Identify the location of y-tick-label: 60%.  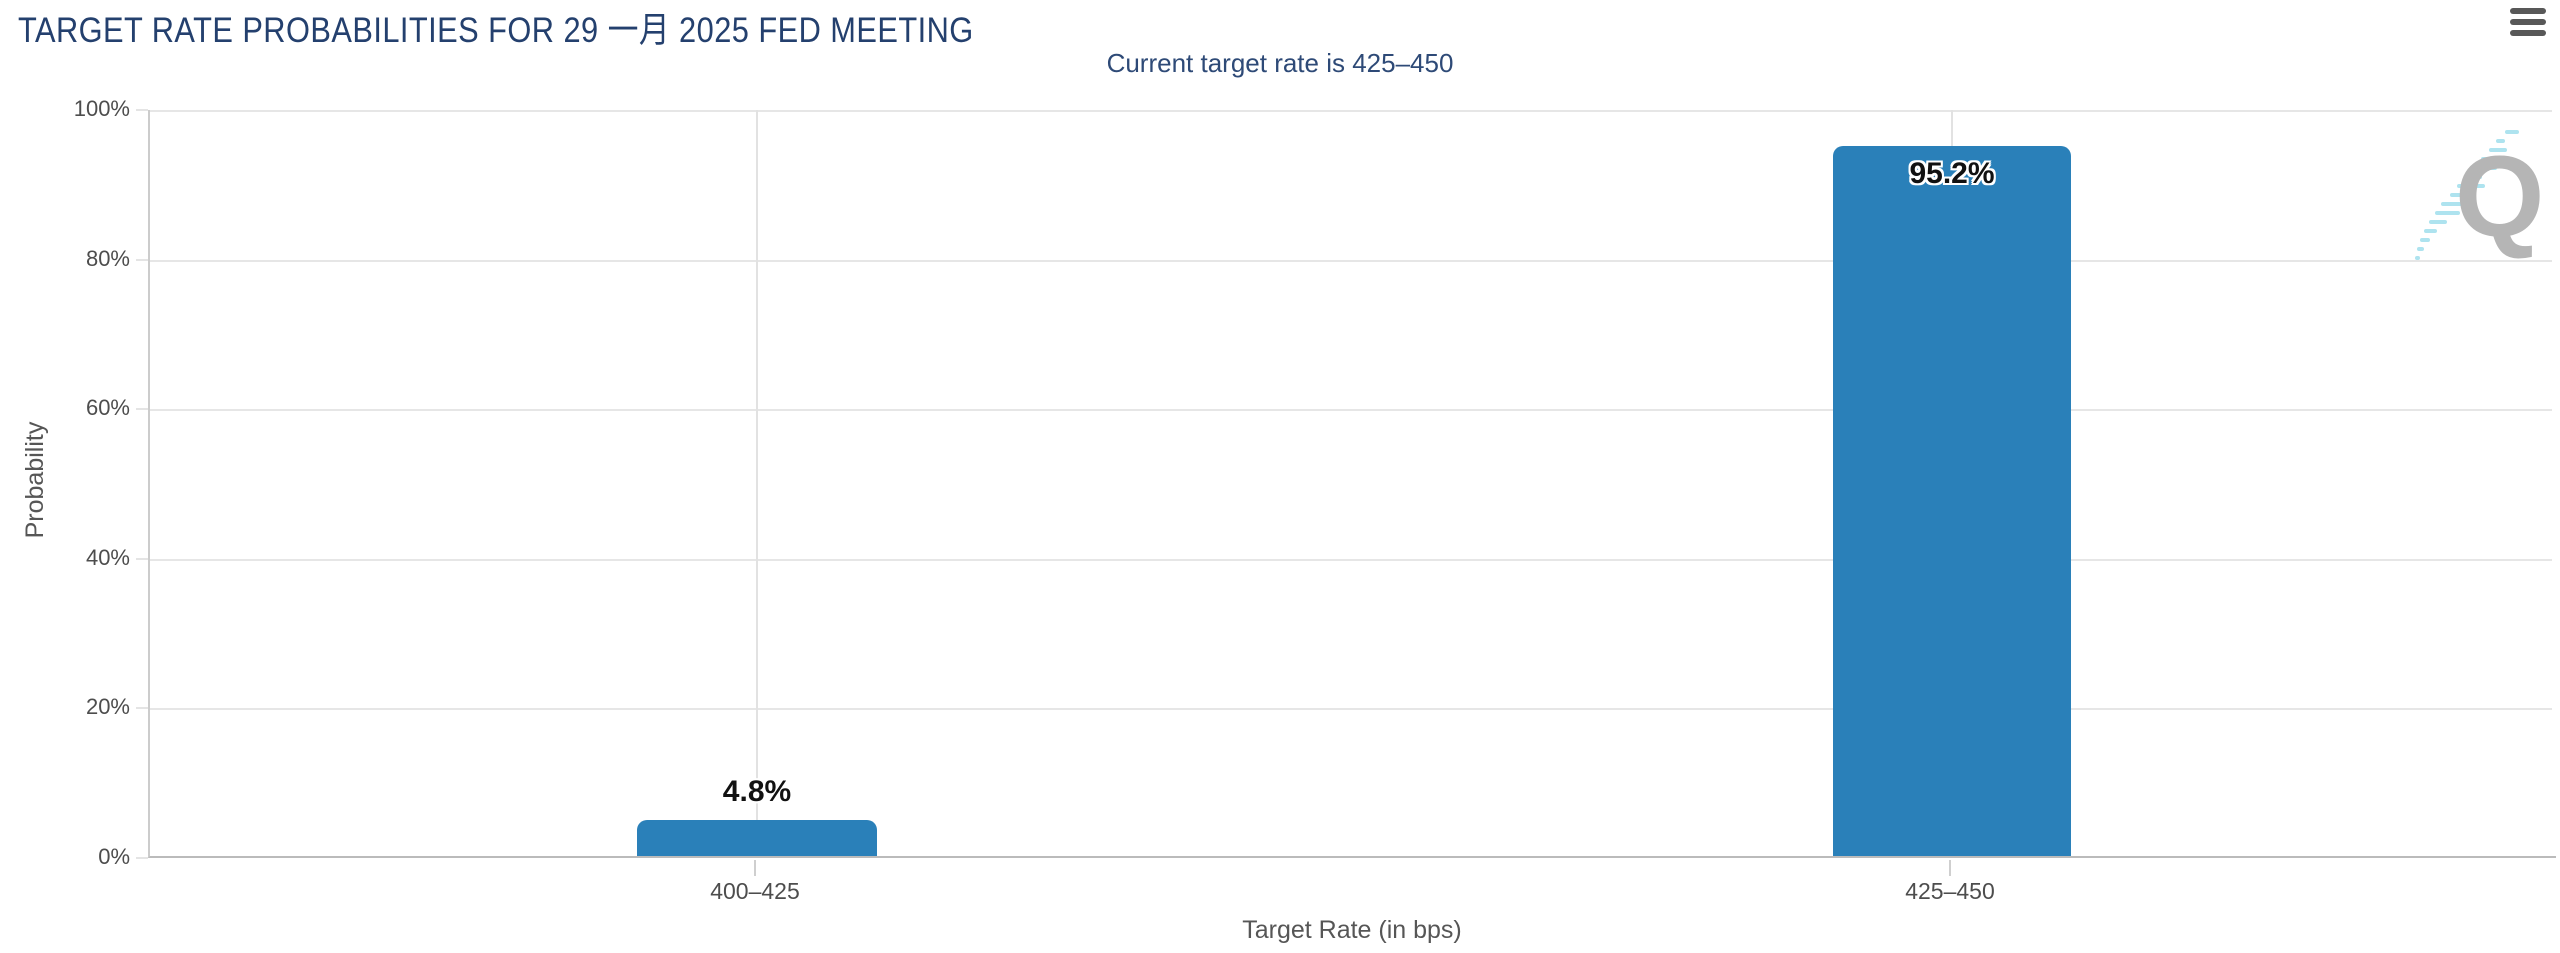
(107, 407).